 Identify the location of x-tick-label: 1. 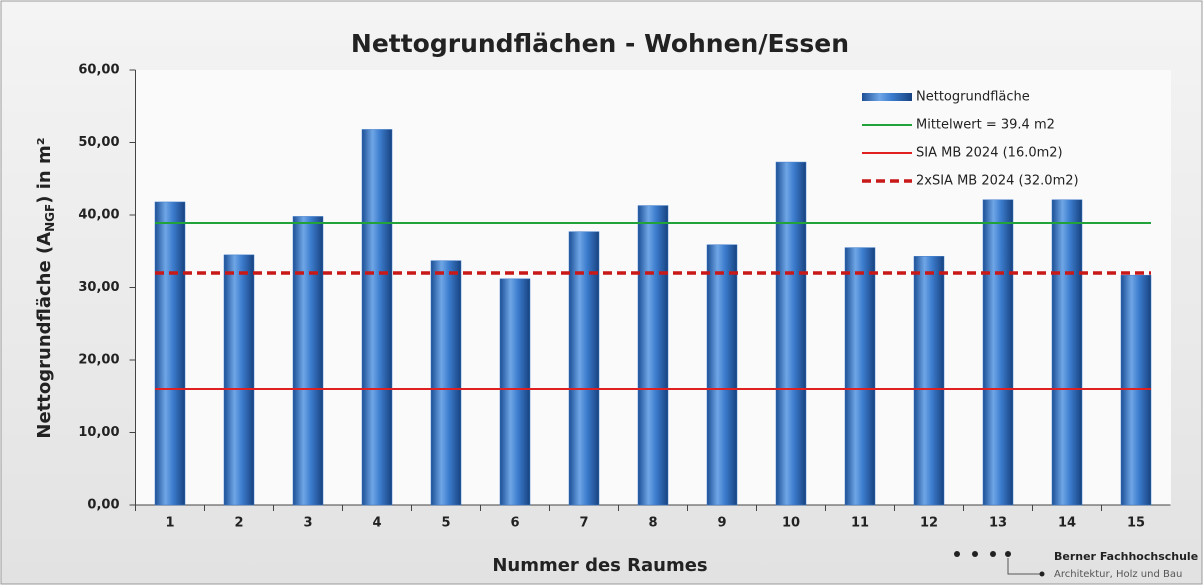
(169, 523).